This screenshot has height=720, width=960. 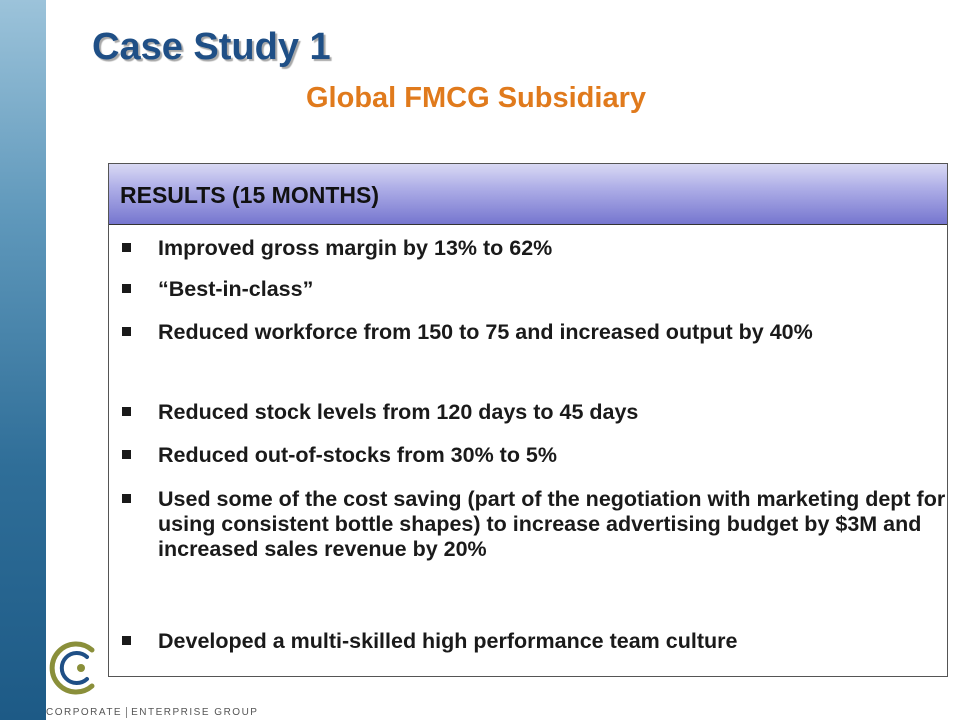 What do you see at coordinates (211, 47) in the screenshot?
I see `page-title: Case Study 1` at bounding box center [211, 47].